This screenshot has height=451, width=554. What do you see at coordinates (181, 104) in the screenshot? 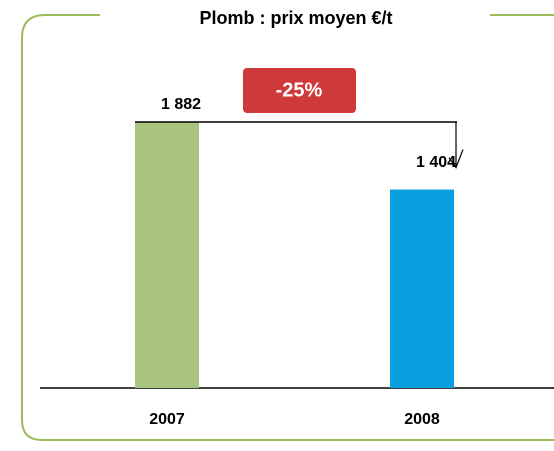
I see `value-label: 1 882` at bounding box center [181, 104].